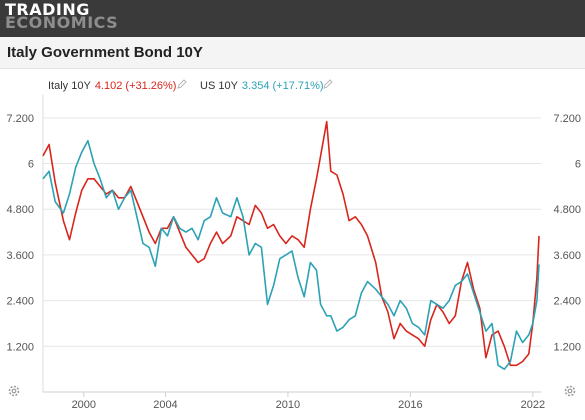 The height and width of the screenshot is (420, 585). I want to click on y-tick-label-right: 7.200, so click(567, 119).